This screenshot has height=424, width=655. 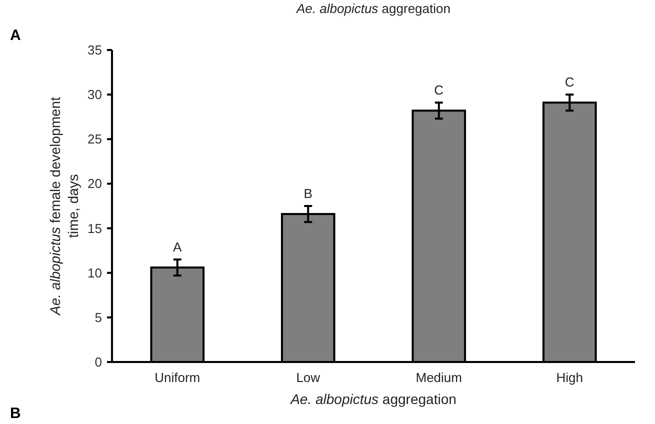 What do you see at coordinates (95, 94) in the screenshot?
I see `y-tick-label: 30` at bounding box center [95, 94].